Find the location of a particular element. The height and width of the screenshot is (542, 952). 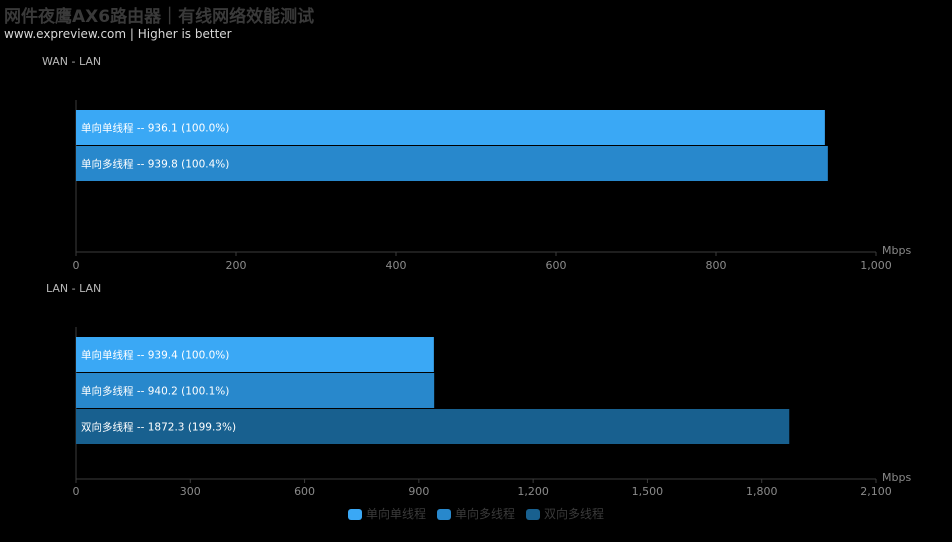

legend-label: 单向单线程 is located at coordinates (396, 513).